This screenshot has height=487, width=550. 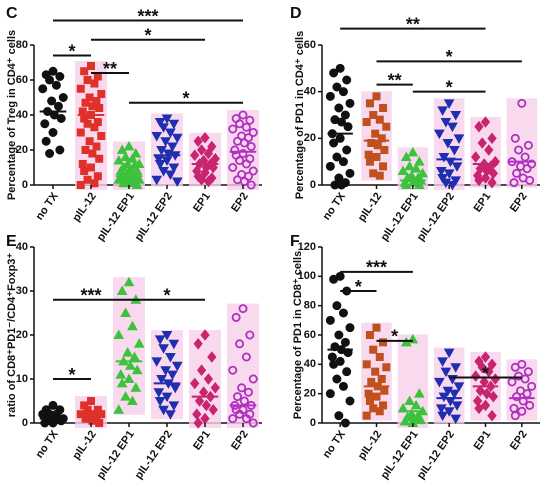 I want to click on y-axis-label: Percentage of PD1 in CD4⁺ cells, so click(x=300, y=115).